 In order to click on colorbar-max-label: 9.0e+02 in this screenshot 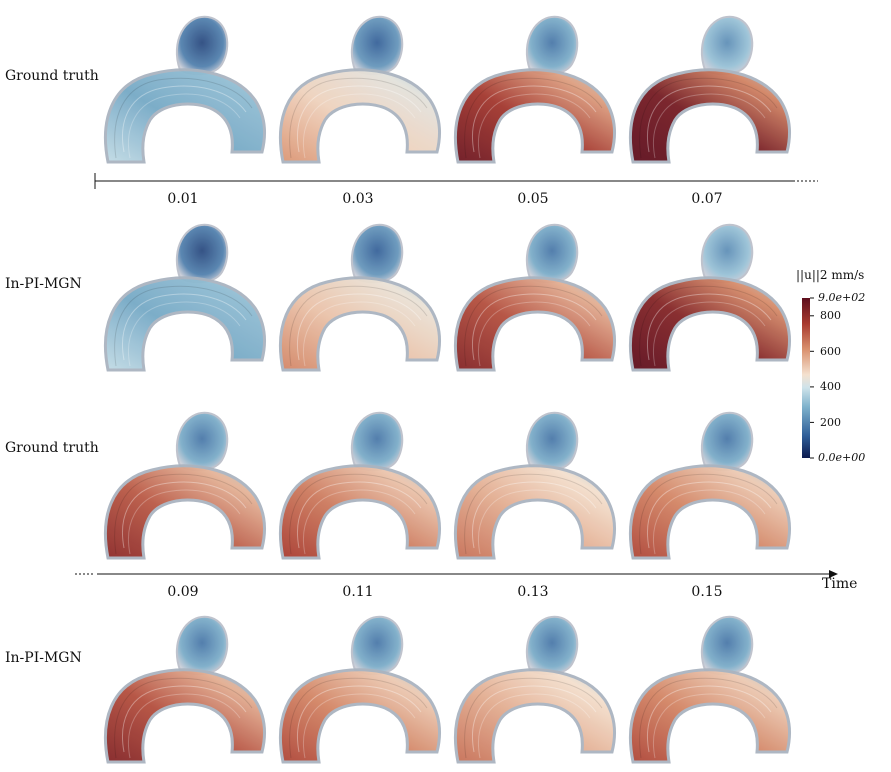, I will do `click(842, 297)`.